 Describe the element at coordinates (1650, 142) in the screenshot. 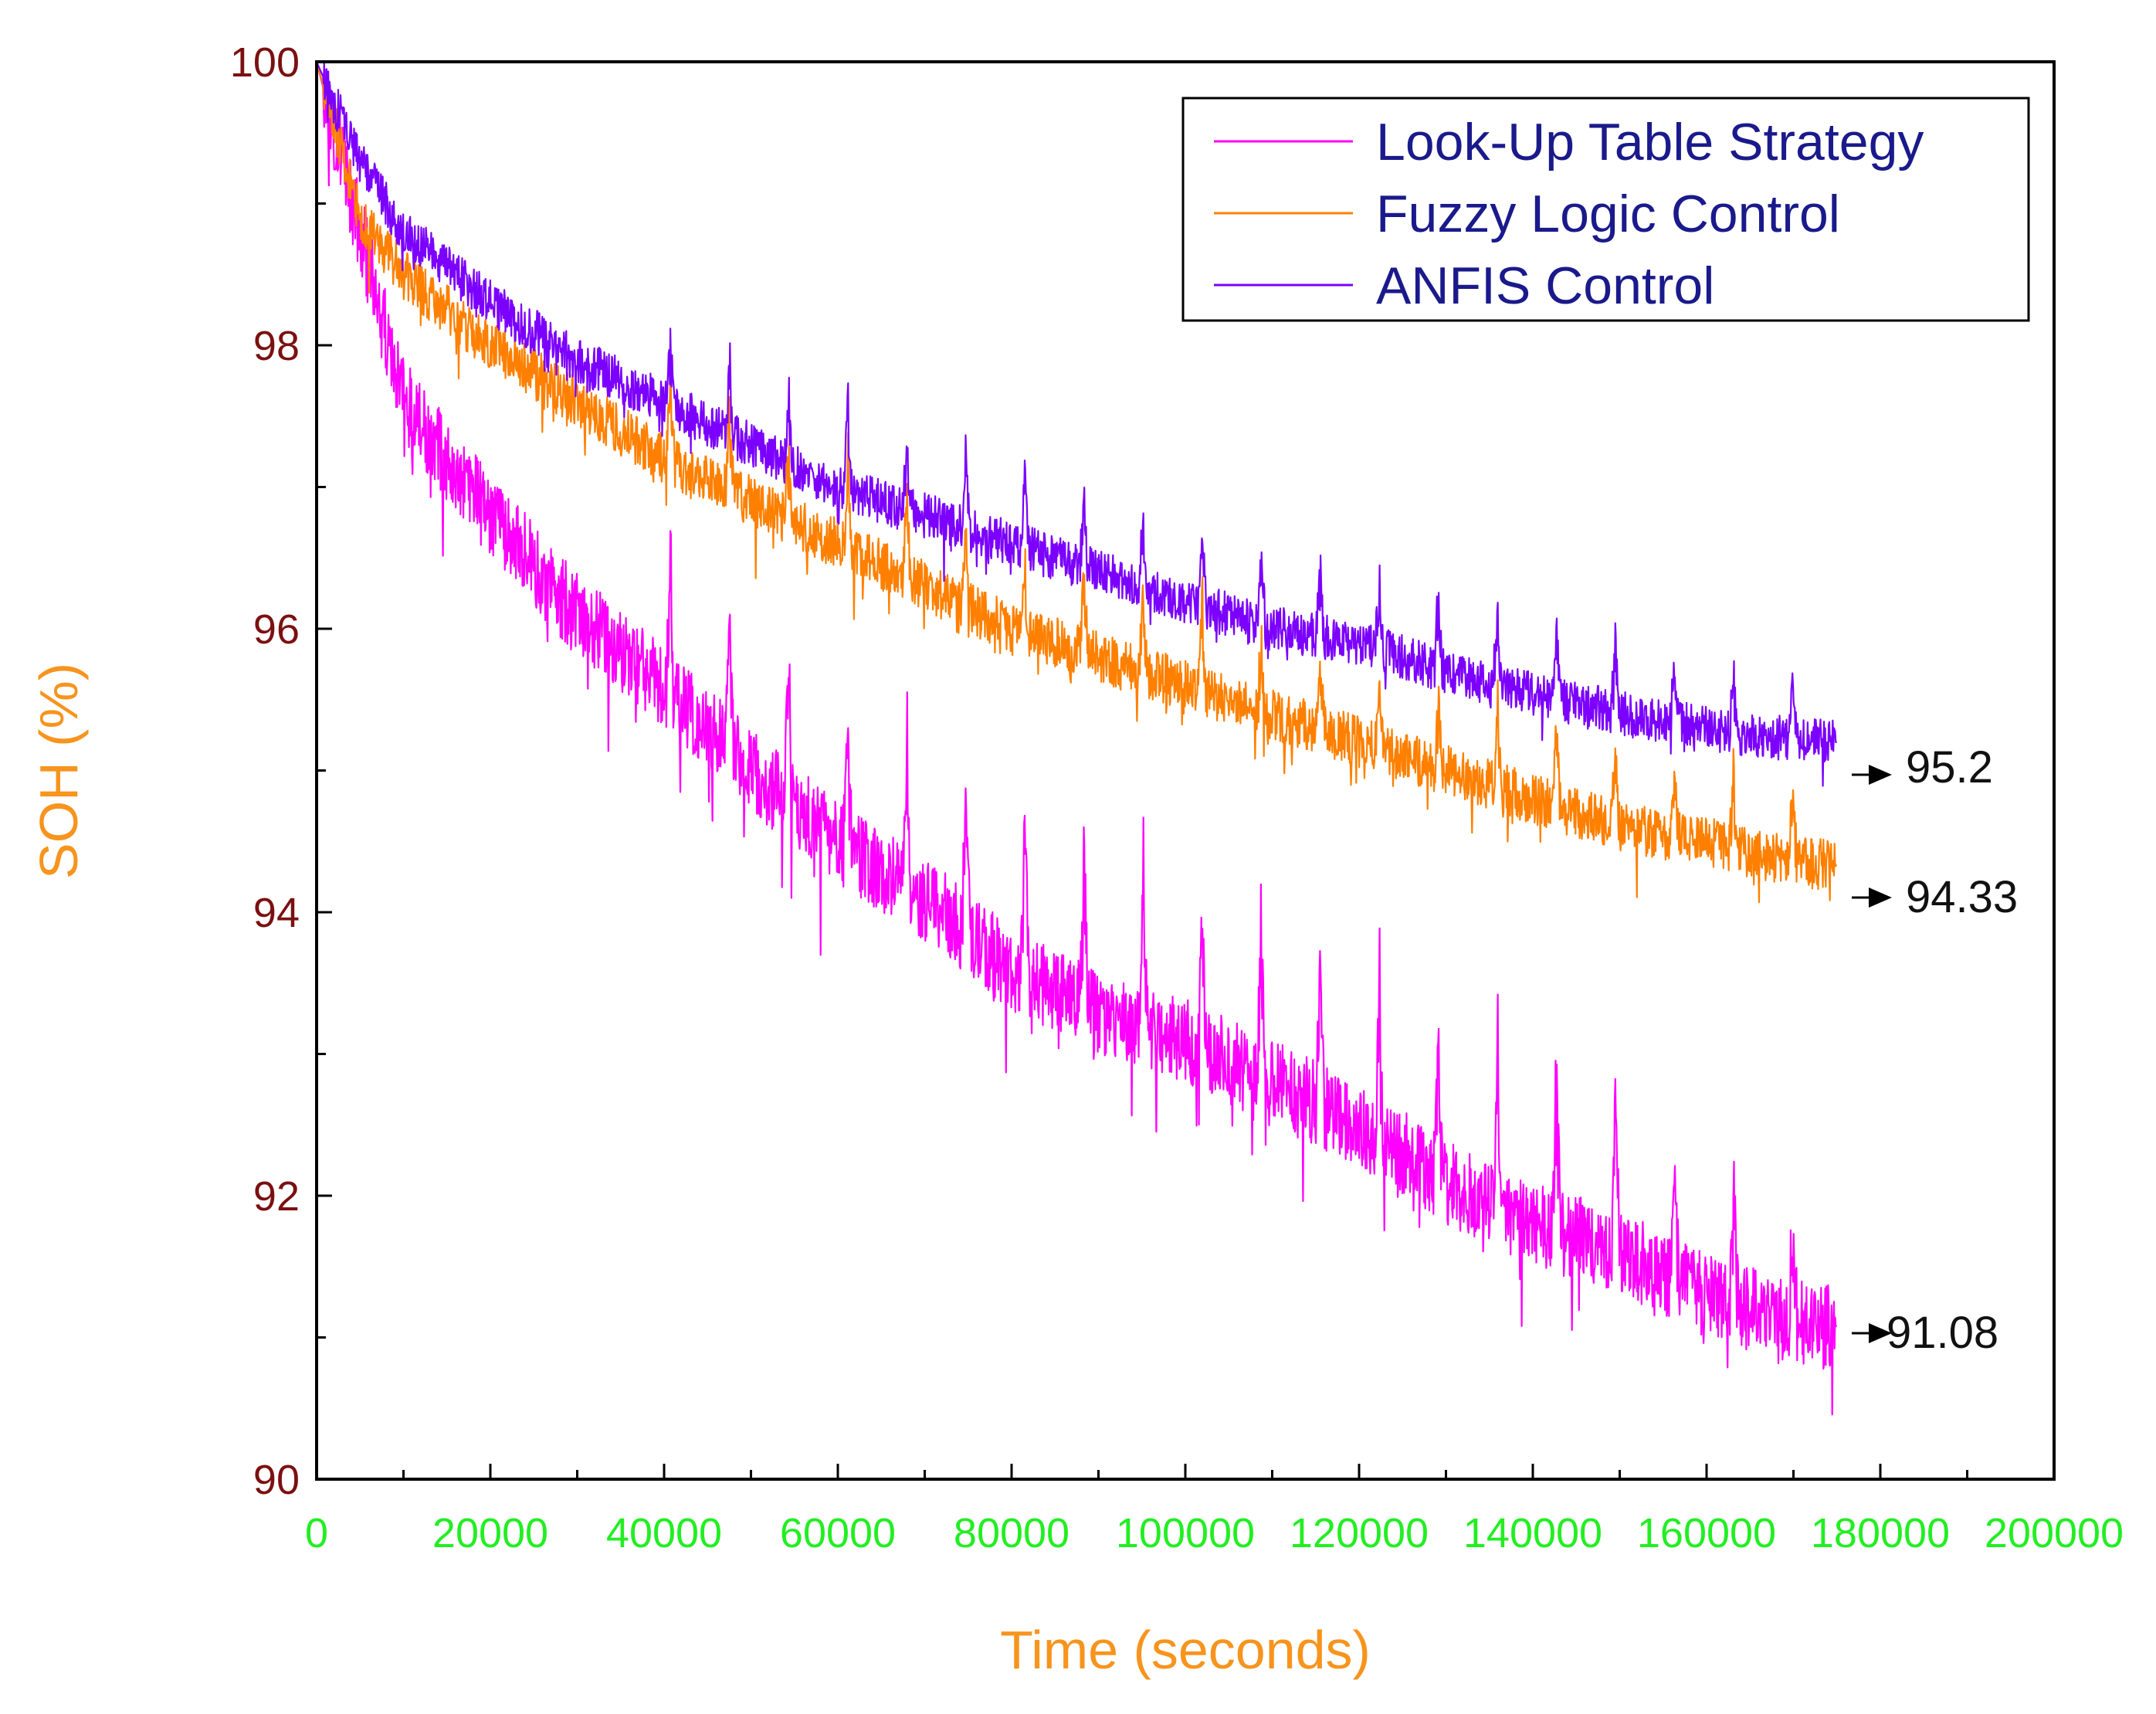

I see `legend-label-lookup: Look-Up Table Strategy` at that location.